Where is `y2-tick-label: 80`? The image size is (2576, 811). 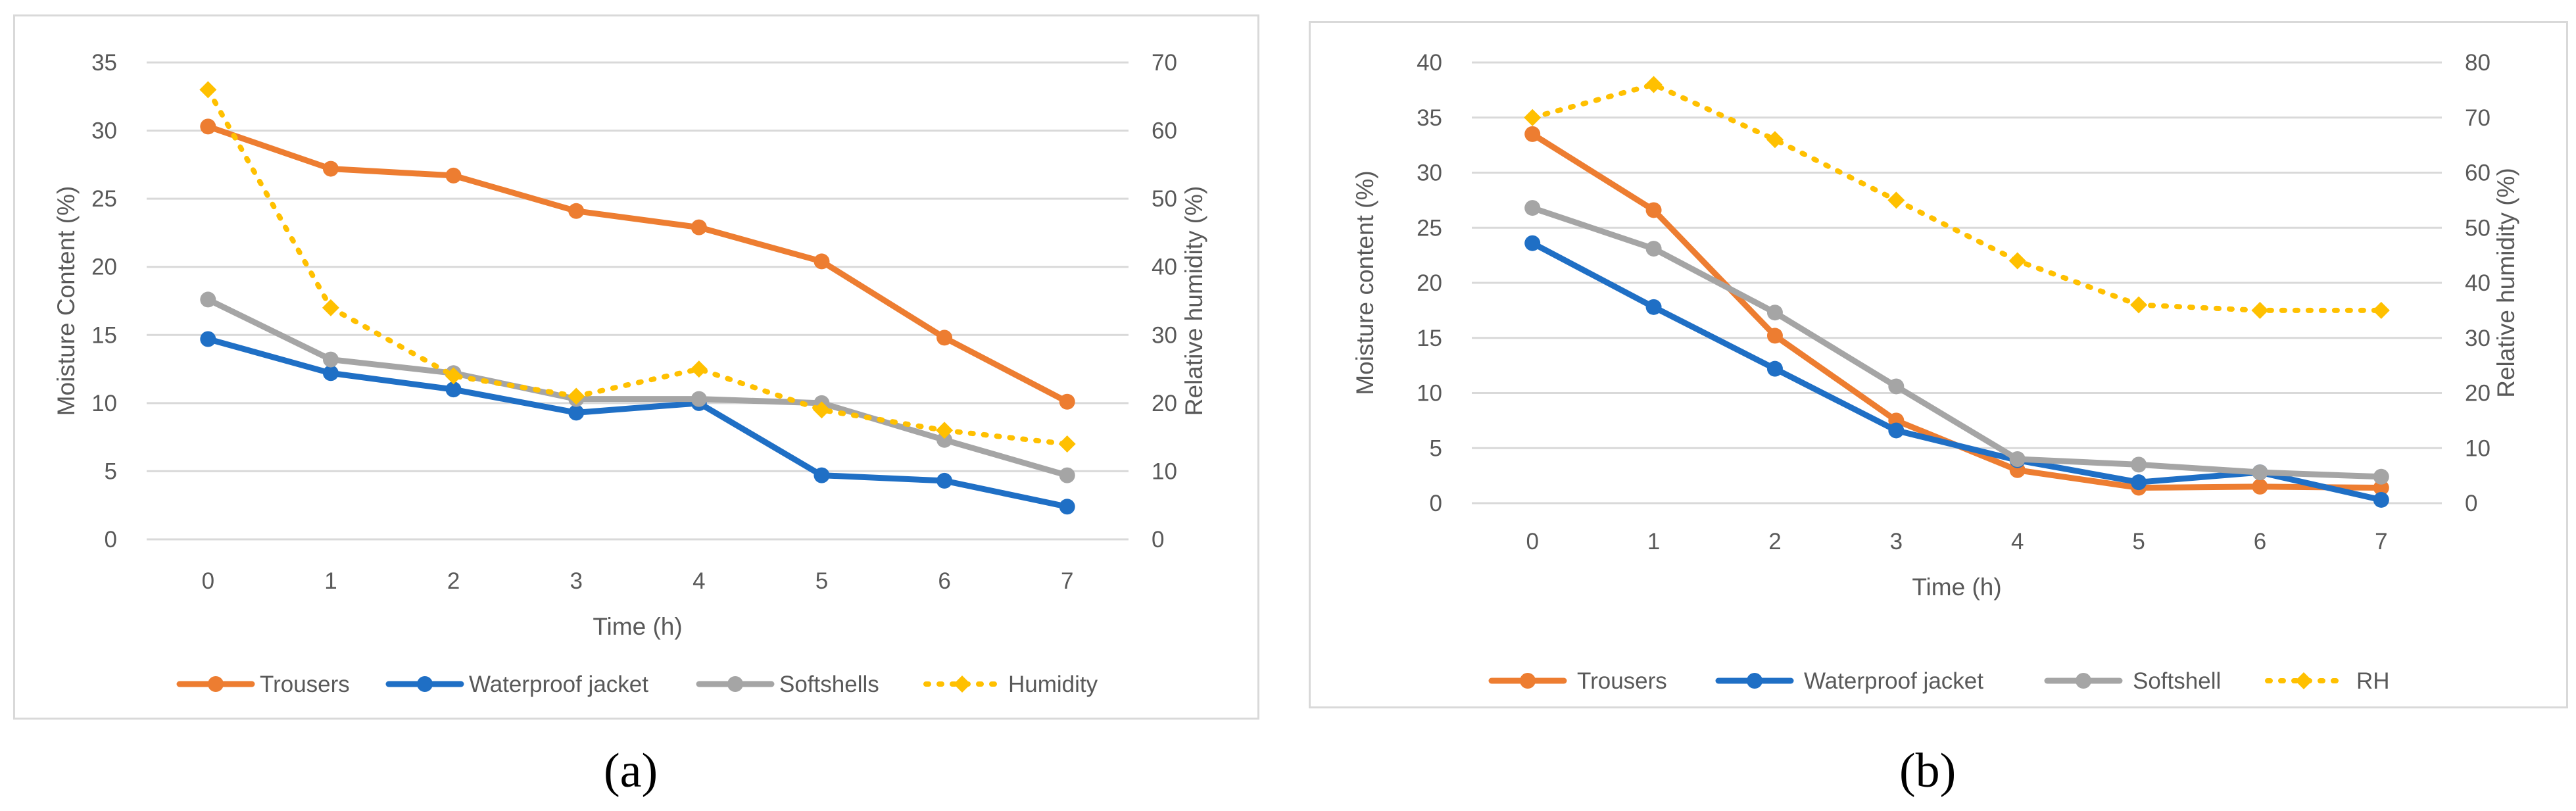 y2-tick-label: 80 is located at coordinates (2478, 63).